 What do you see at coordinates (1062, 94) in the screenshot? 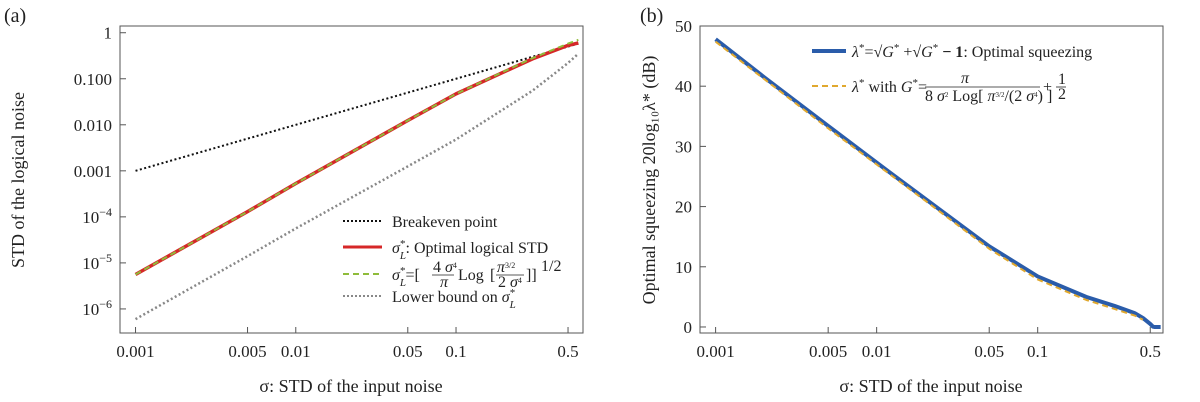
I see `svg-text: 2` at bounding box center [1062, 94].